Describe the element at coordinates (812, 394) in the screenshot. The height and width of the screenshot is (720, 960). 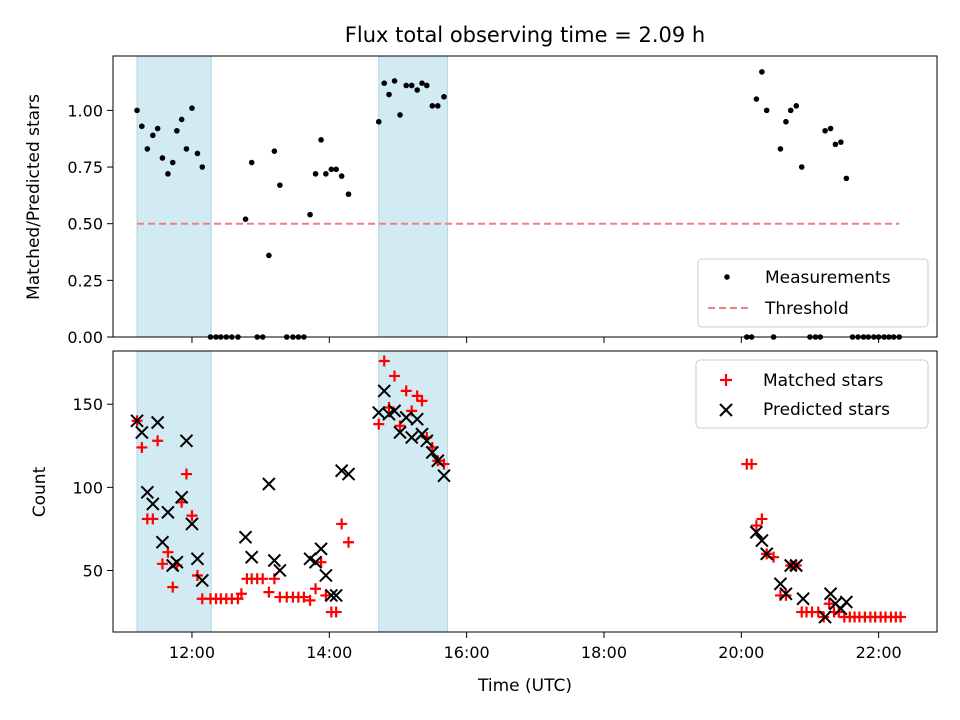
I see `bottom-legend-box` at that location.